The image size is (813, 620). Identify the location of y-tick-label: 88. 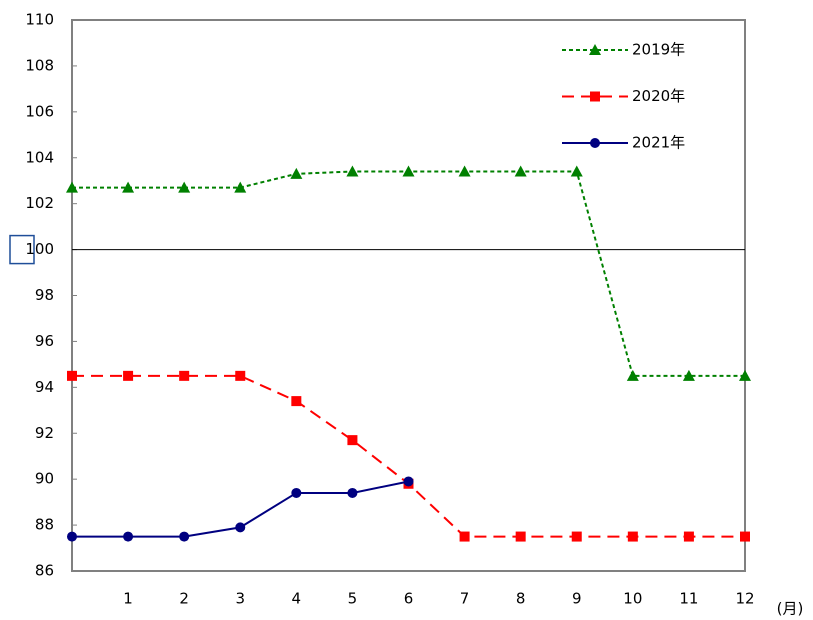
(44, 525).